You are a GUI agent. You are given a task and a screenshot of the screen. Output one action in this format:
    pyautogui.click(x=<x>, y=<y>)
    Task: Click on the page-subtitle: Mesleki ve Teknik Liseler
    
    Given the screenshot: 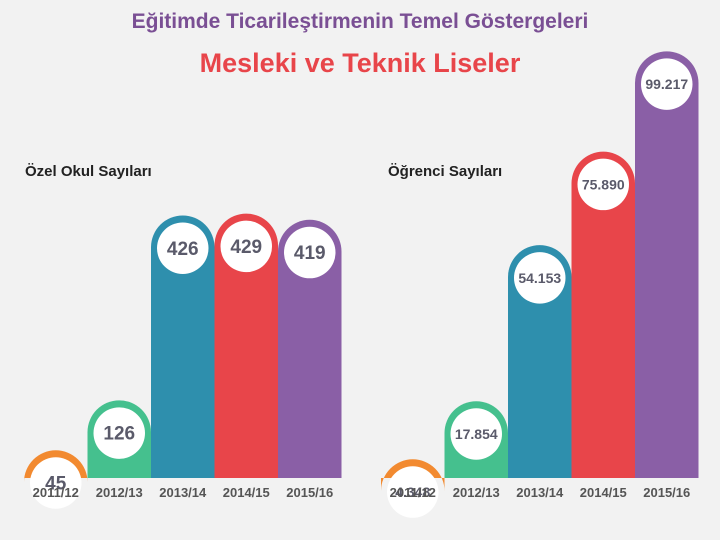 What is the action you would take?
    pyautogui.click(x=360, y=63)
    